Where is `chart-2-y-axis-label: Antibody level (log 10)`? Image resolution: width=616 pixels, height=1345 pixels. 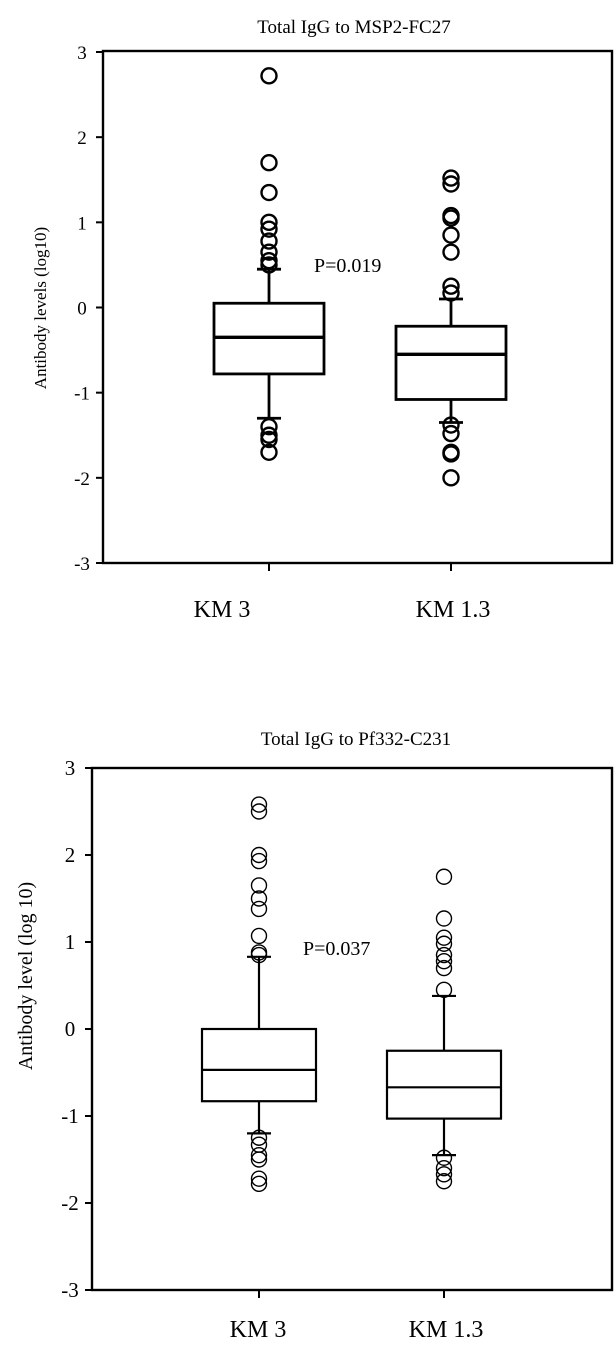 chart-2-y-axis-label: Antibody level (log 10) is located at coordinates (26, 976).